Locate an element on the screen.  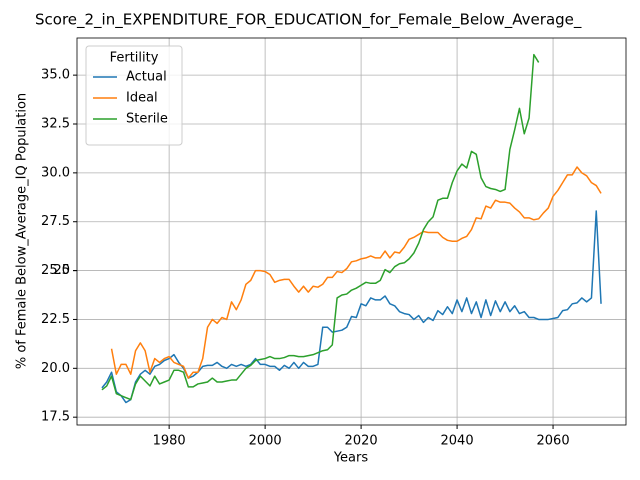
y-tick-label: 25.0 is located at coordinates (55, 270).